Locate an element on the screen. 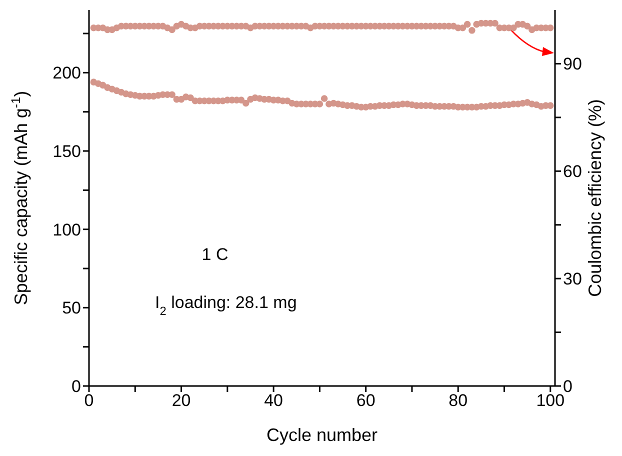 The width and height of the screenshot is (622, 456). y2-tick-label: 60 is located at coordinates (572, 172).